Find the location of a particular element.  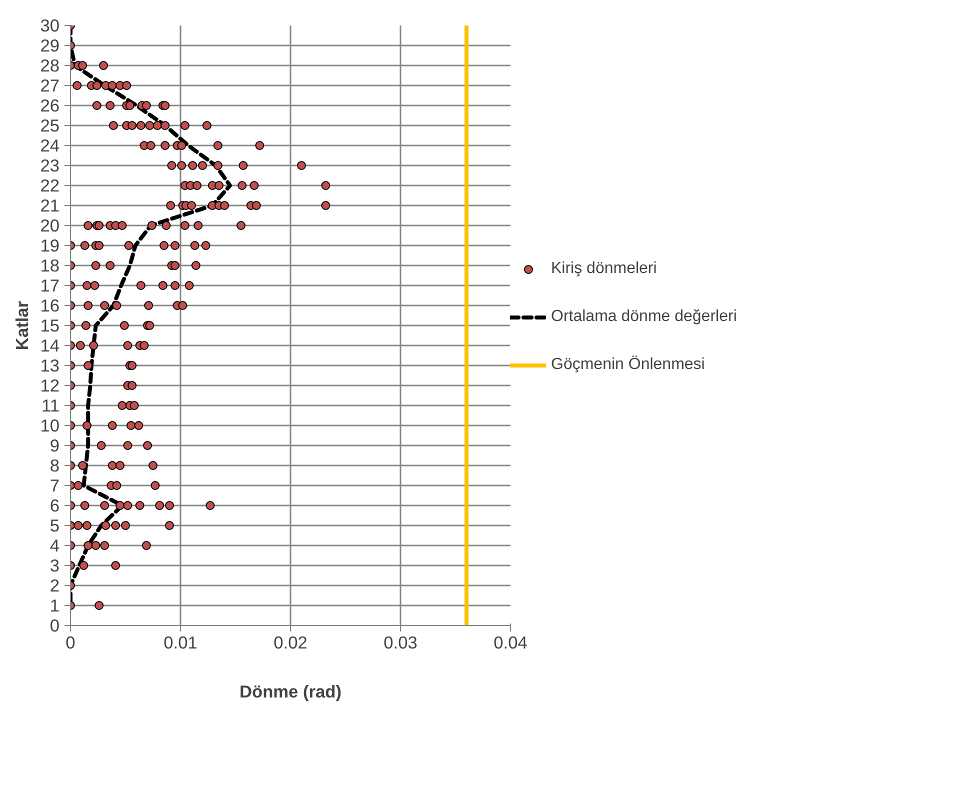

x-tick-label: 0.04 is located at coordinates (511, 642).